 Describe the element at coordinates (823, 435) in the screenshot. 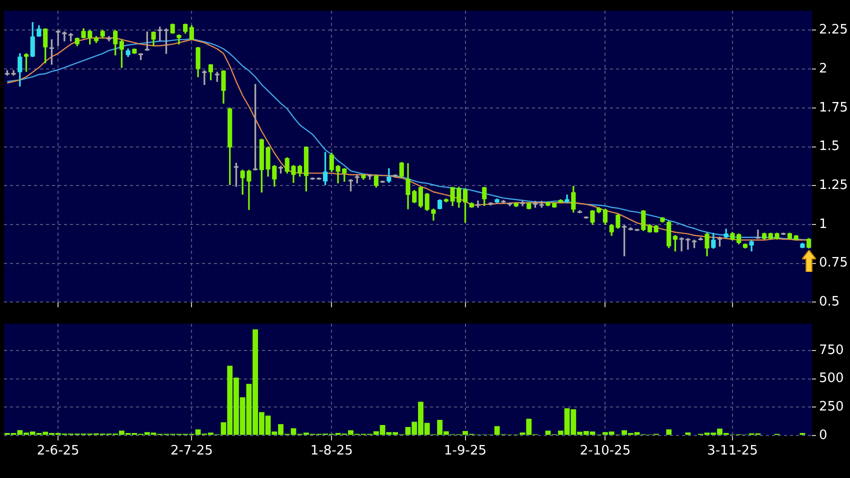

I see `y-tick-label: 0` at that location.